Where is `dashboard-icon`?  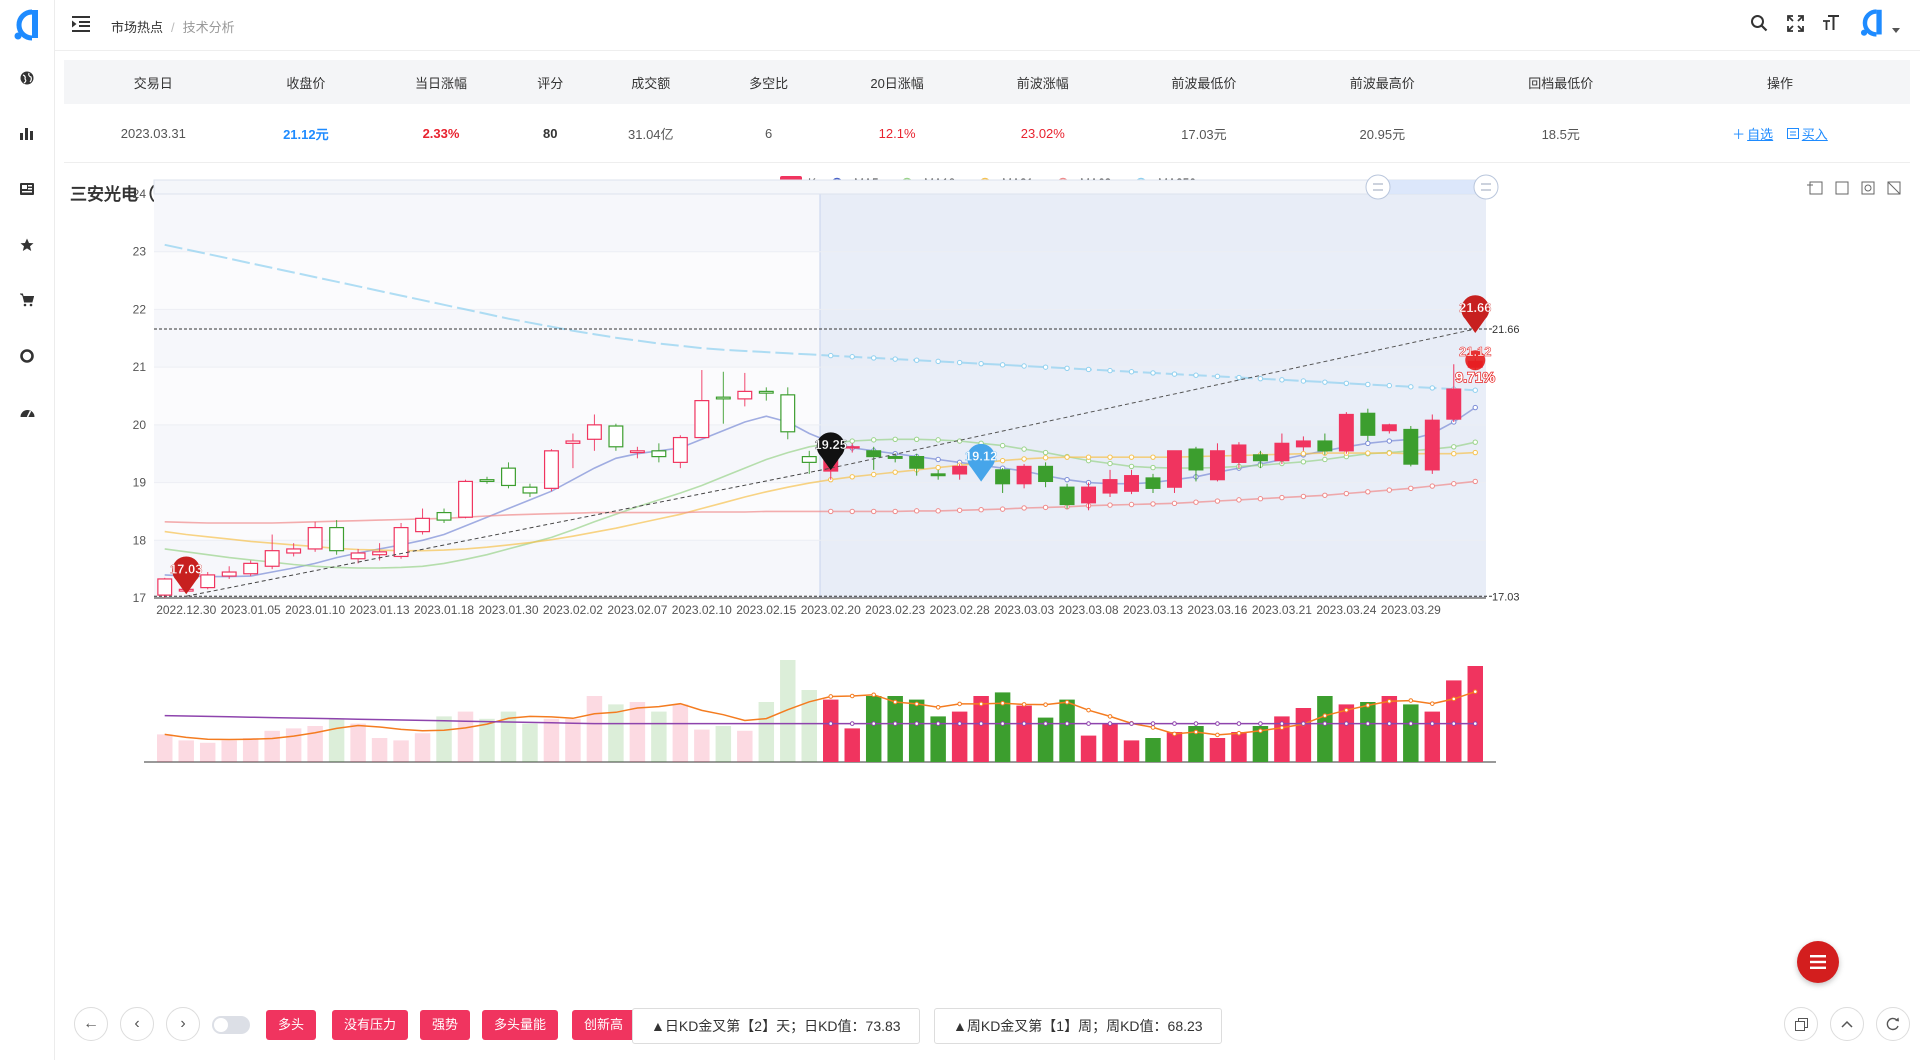
dashboard-icon is located at coordinates (27, 412).